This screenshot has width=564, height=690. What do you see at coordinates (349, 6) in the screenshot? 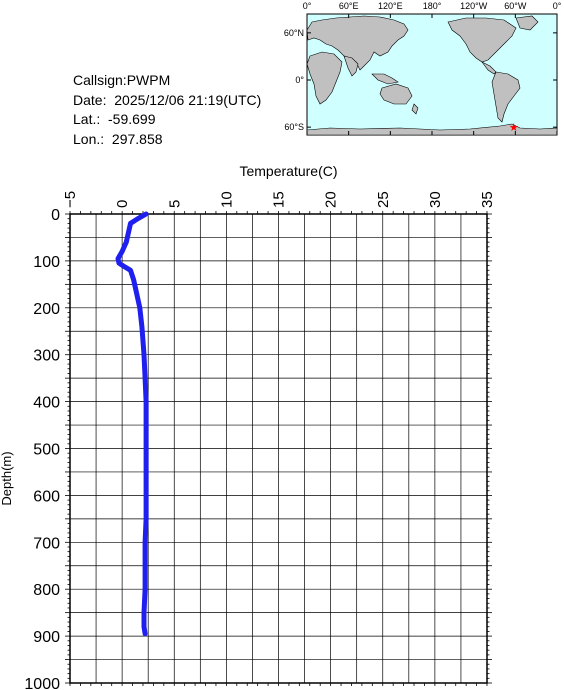
I see `map-lon-label: 60°E` at bounding box center [349, 6].